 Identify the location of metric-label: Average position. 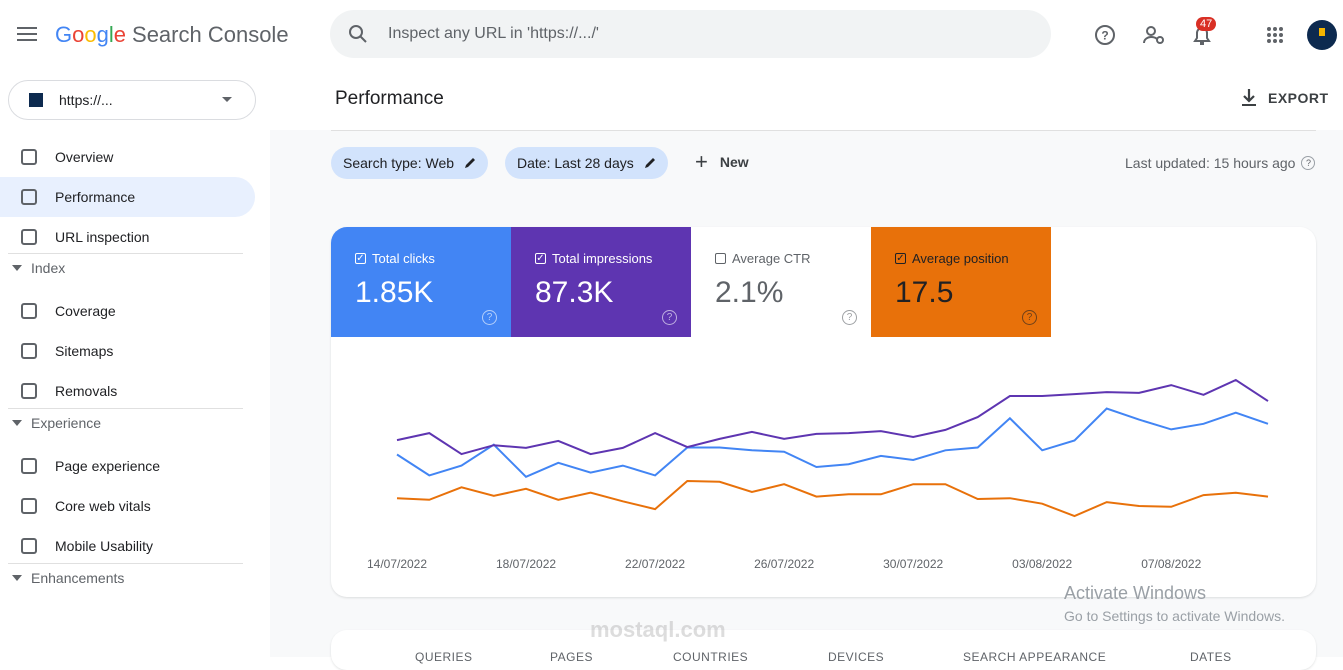
(960, 258).